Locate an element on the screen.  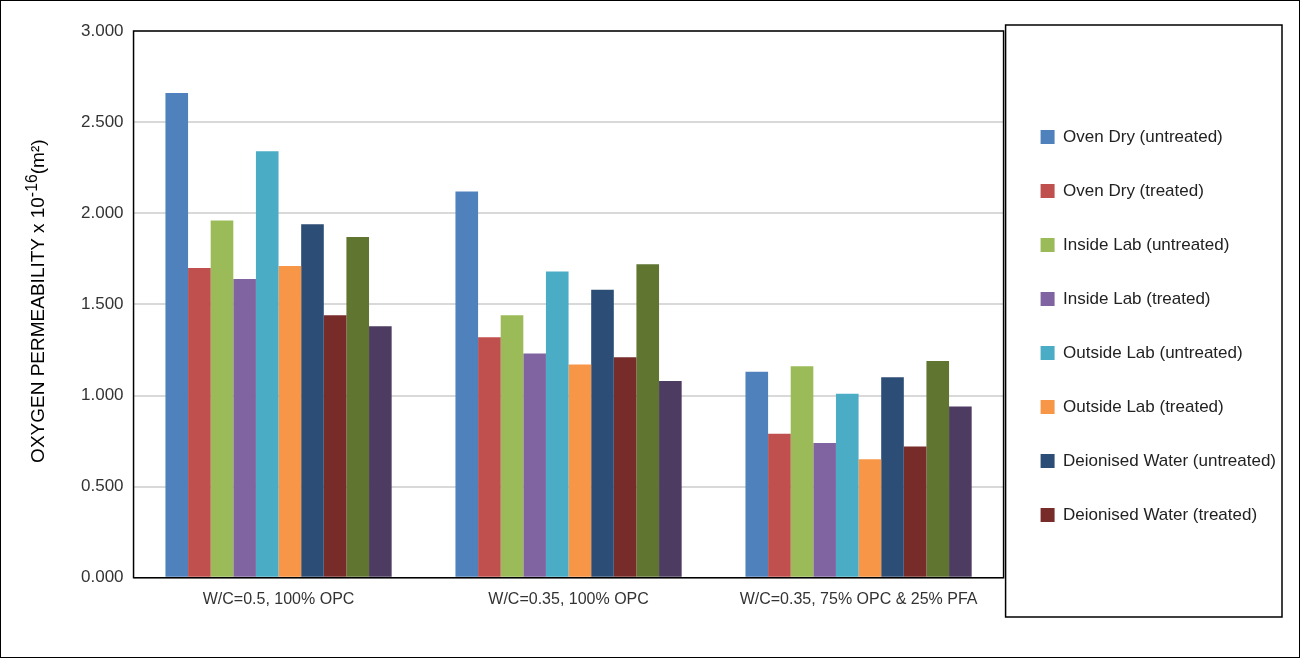
y-tick-label: 0.500 is located at coordinates (102, 486).